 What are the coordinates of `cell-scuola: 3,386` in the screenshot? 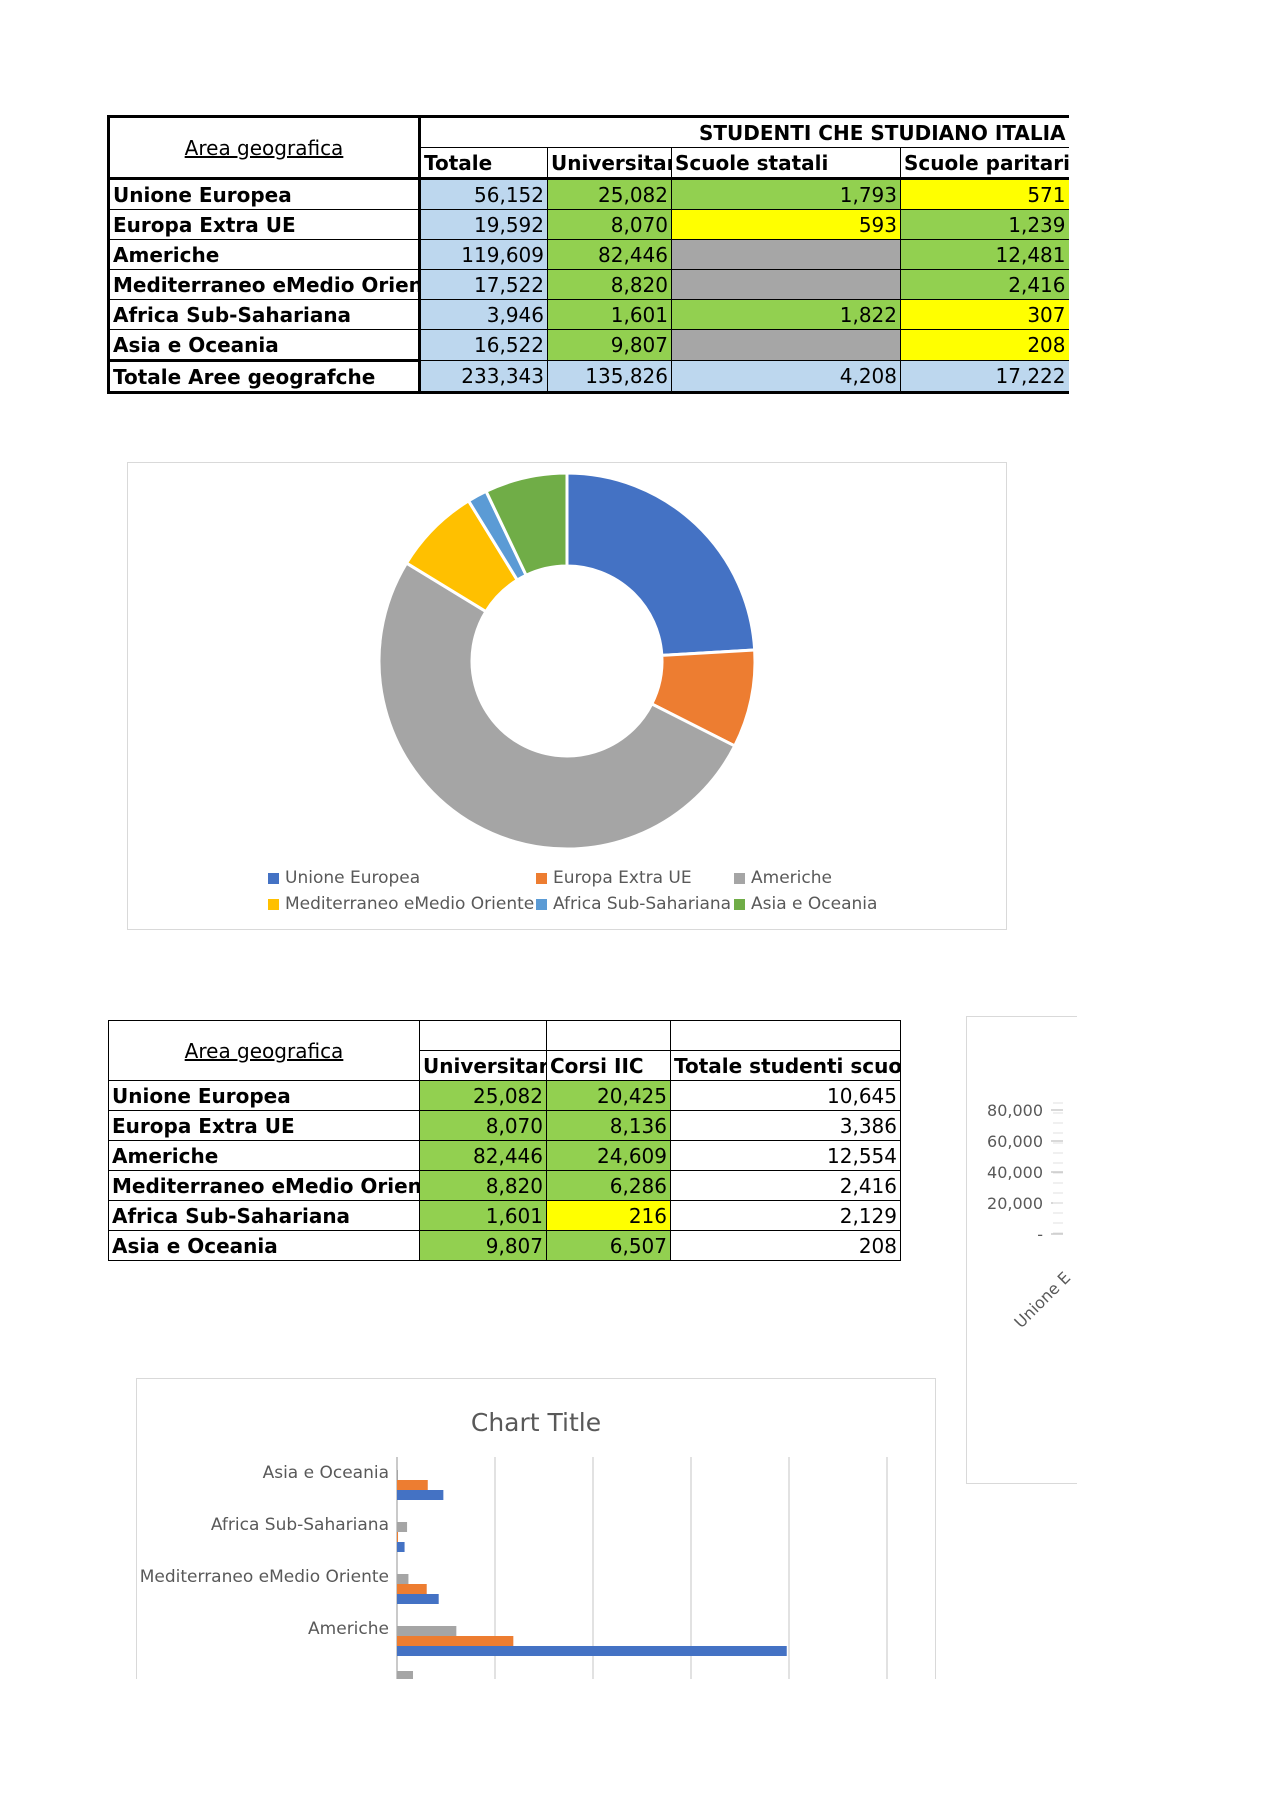 It's located at (785, 1125).